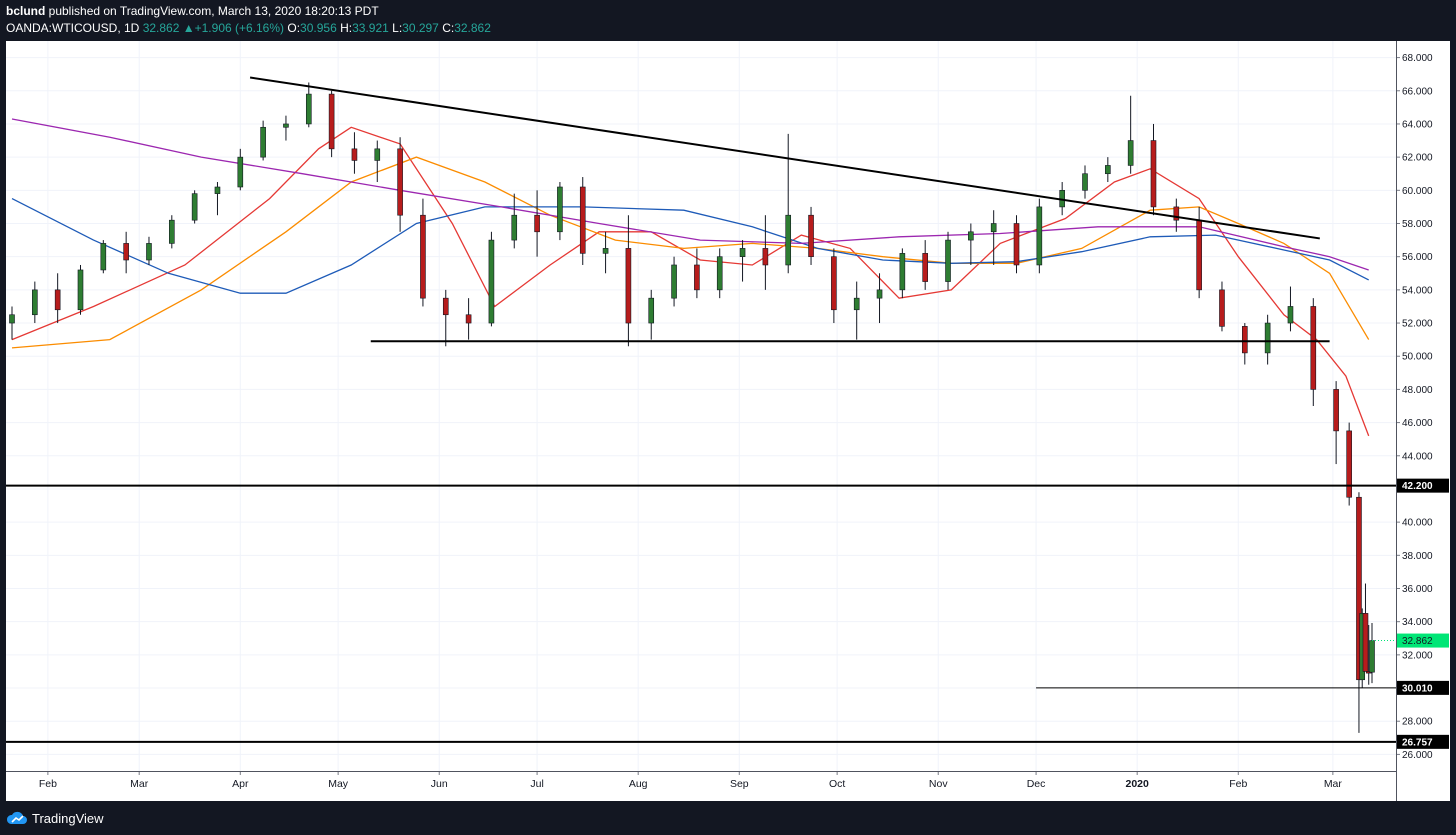 Image resolution: width=1456 pixels, height=835 pixels. What do you see at coordinates (294, 28) in the screenshot?
I see `open-label: O:` at bounding box center [294, 28].